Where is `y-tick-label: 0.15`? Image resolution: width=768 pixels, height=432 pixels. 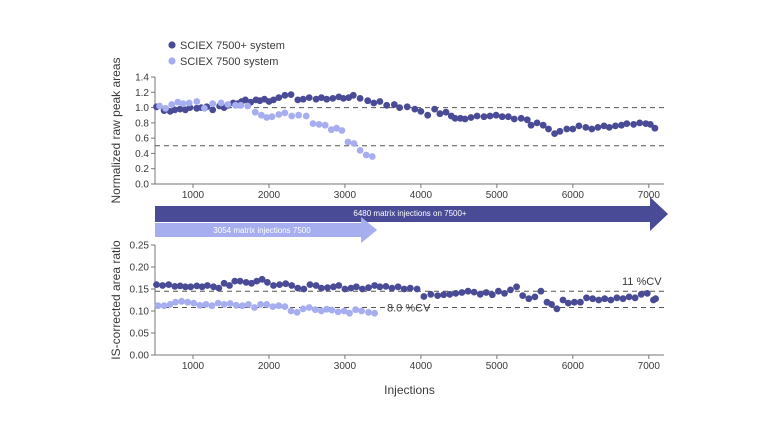
y-tick-label: 0.15 is located at coordinates (140, 290).